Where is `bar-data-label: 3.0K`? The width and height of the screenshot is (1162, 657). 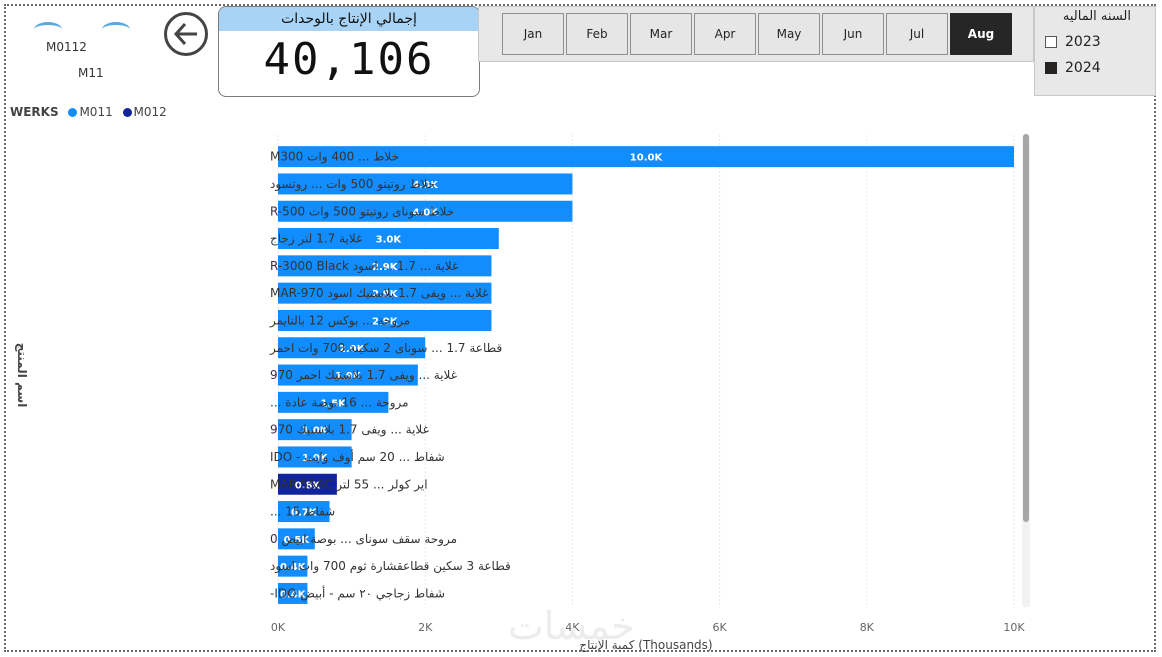
bar-data-label: 3.0K is located at coordinates (389, 240).